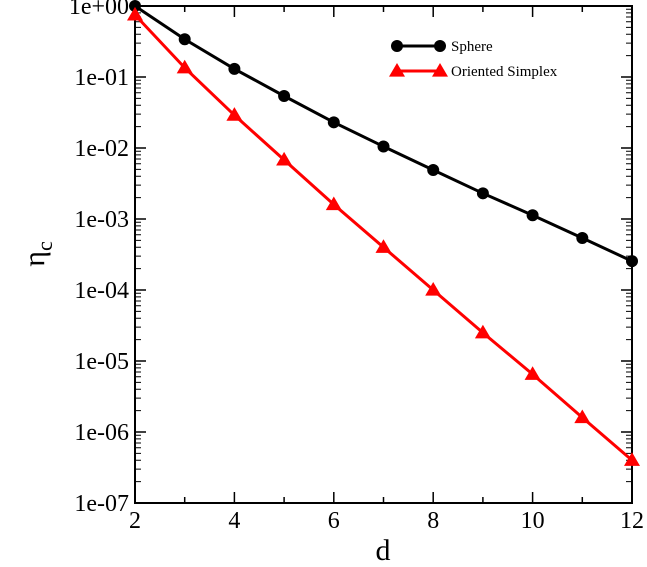 Image resolution: width=647 pixels, height=567 pixels. I want to click on legend-item: Oriented Simplex, so click(473, 71).